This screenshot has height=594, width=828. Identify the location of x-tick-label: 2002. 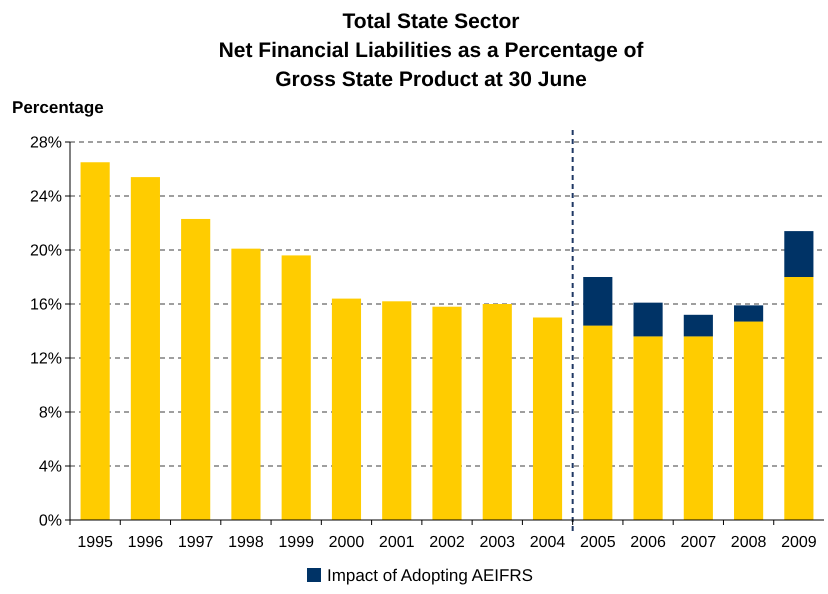
(447, 542).